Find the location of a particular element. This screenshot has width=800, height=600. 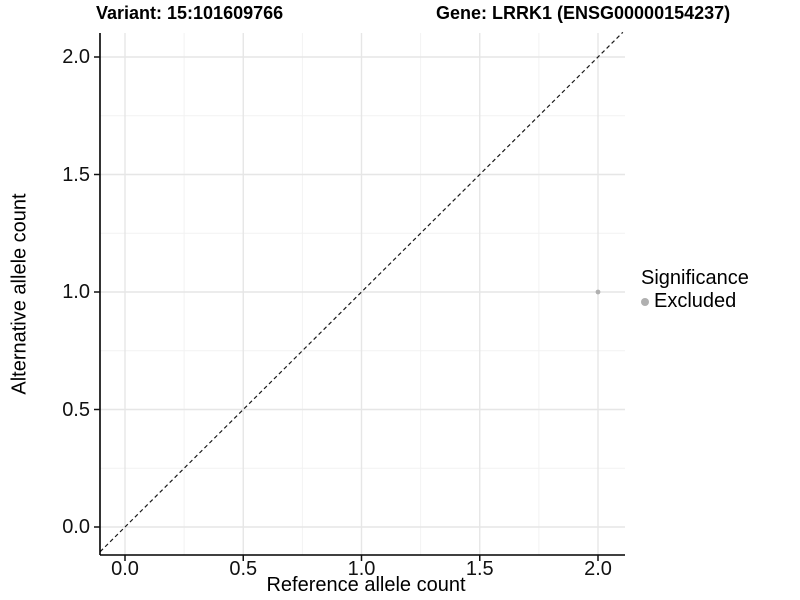

y-tick-label: 0.0 is located at coordinates (76, 527).